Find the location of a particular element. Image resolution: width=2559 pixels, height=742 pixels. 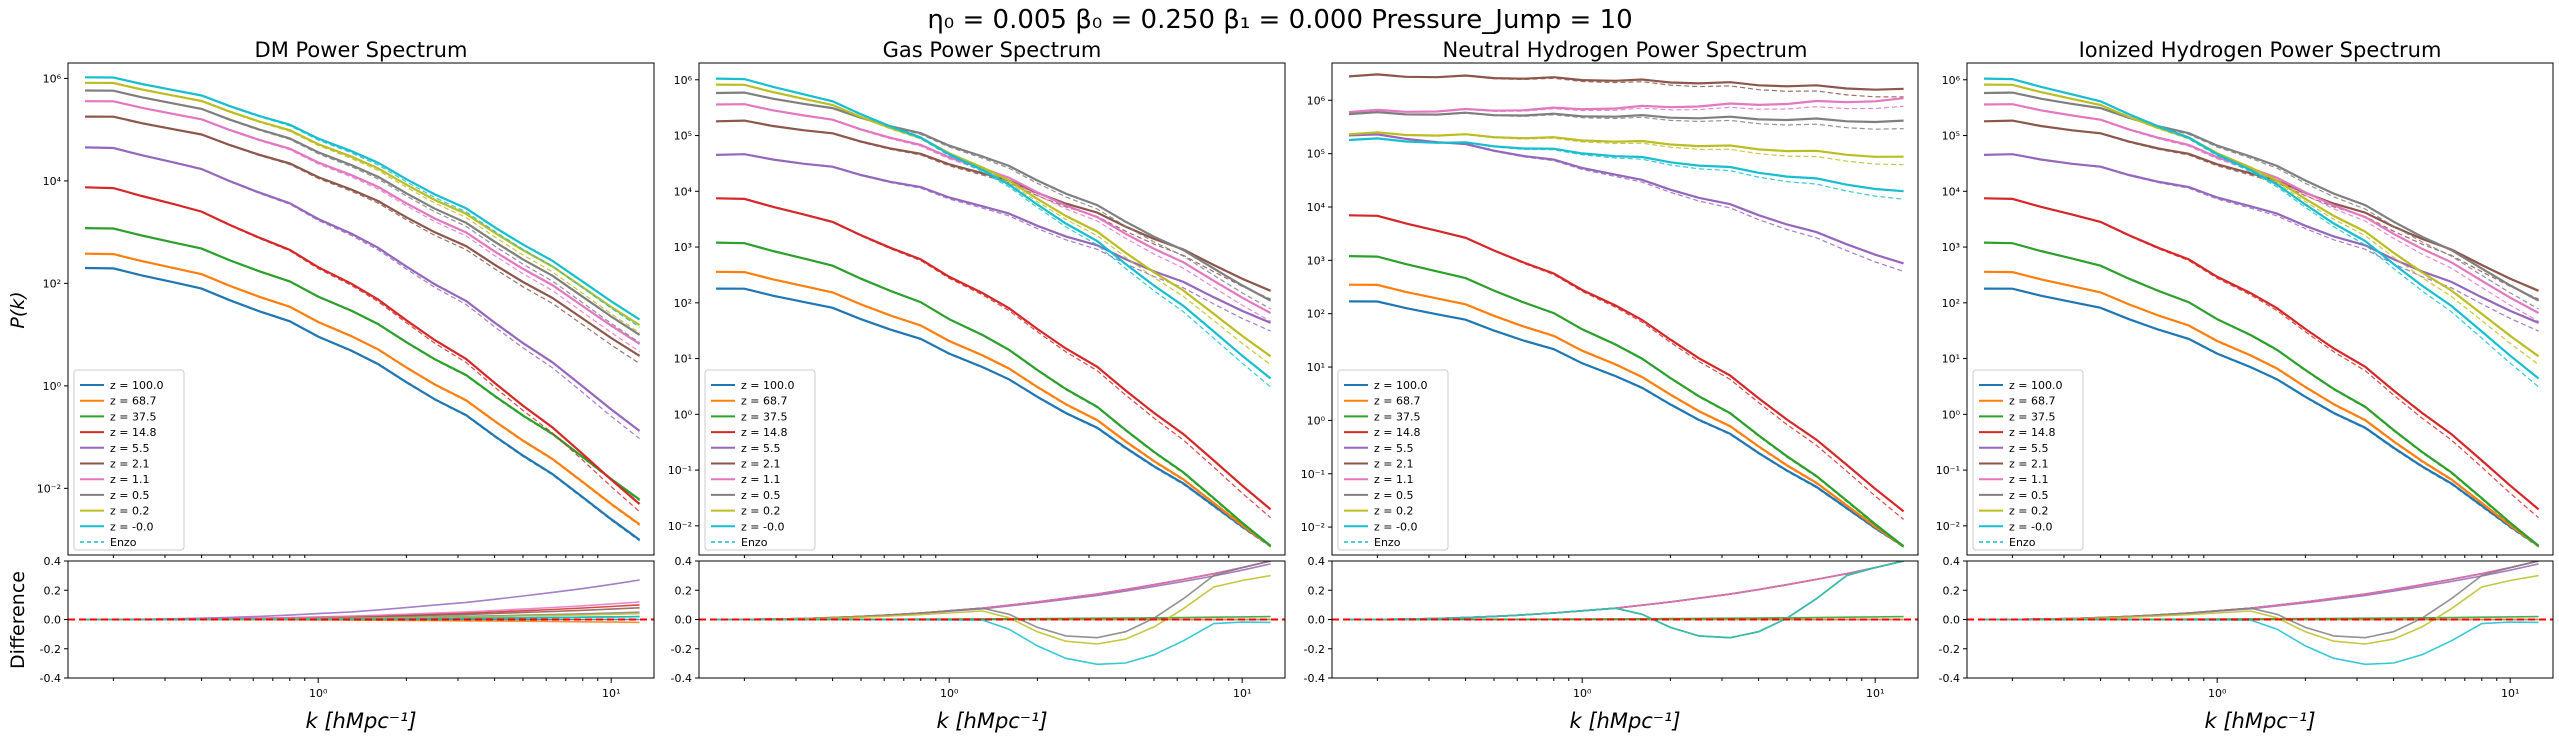

y-tick-label: 10⁻¹ is located at coordinates (680, 470).